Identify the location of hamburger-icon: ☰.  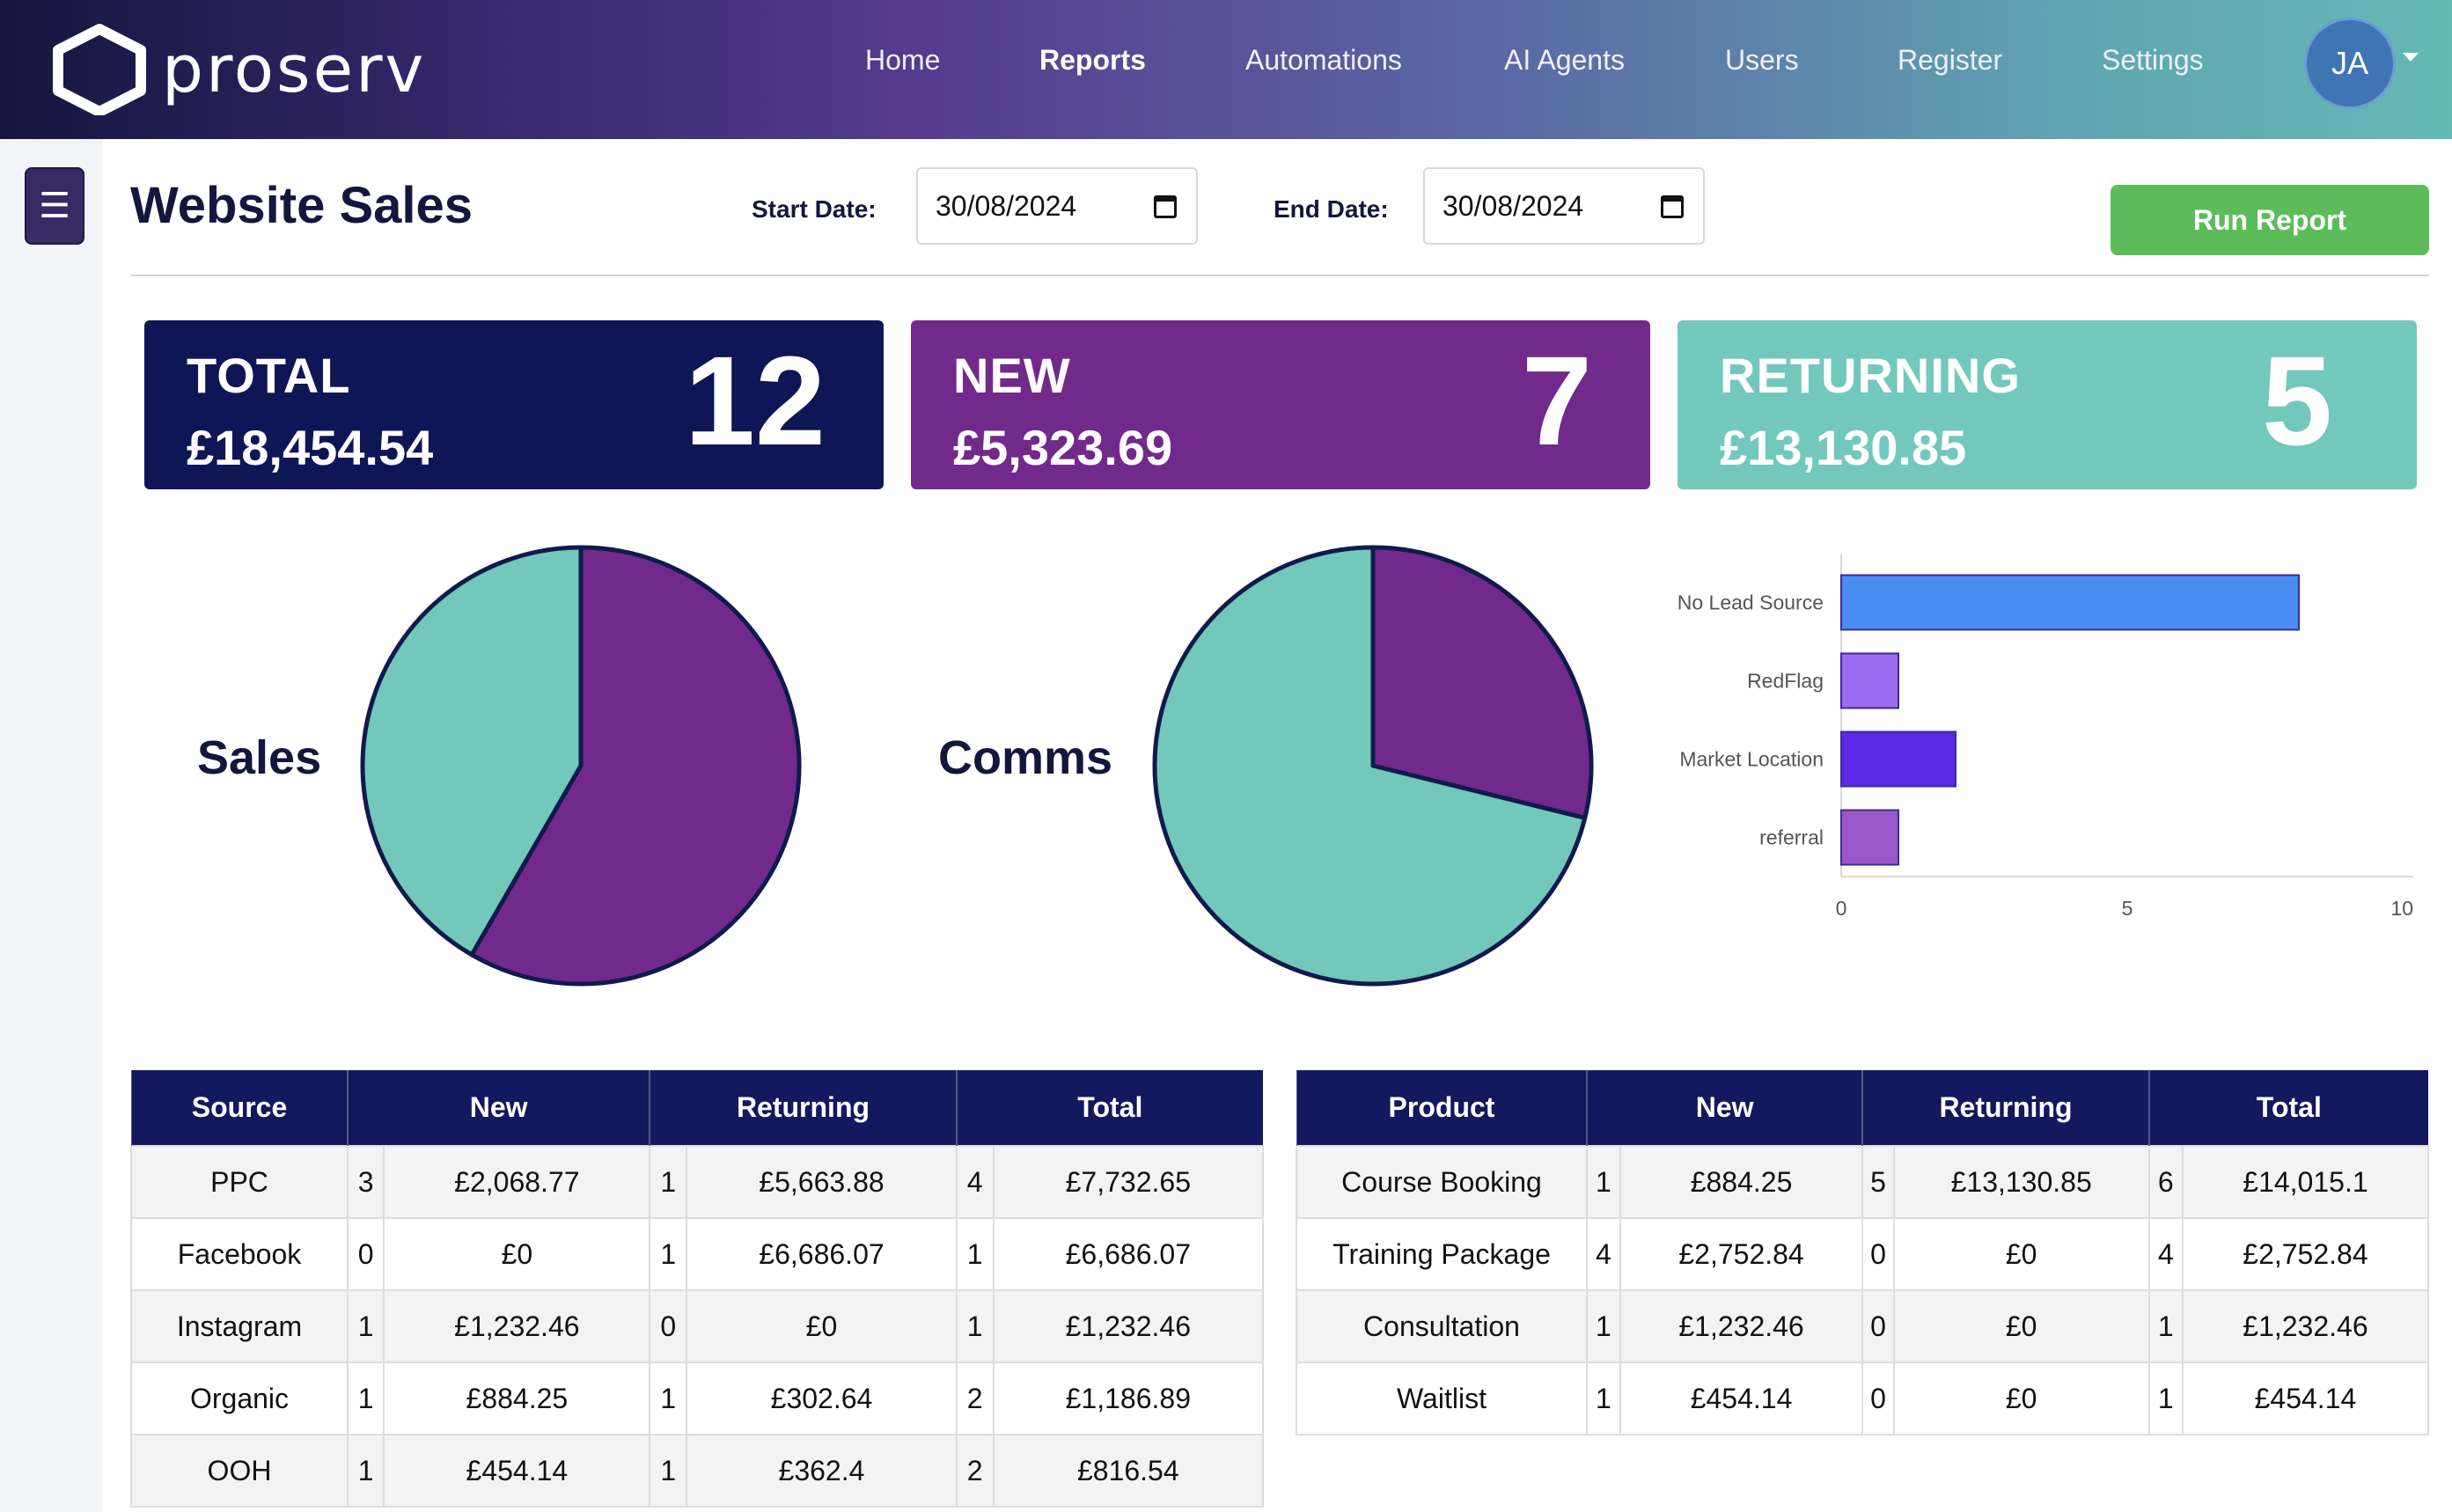
(54, 206).